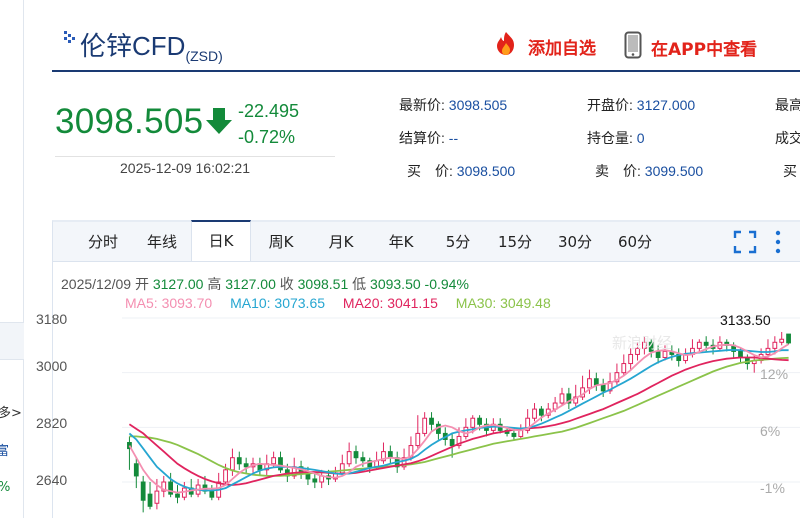  Describe the element at coordinates (12, 259) in the screenshot. I see `left-panel: 多> 富 %` at that location.